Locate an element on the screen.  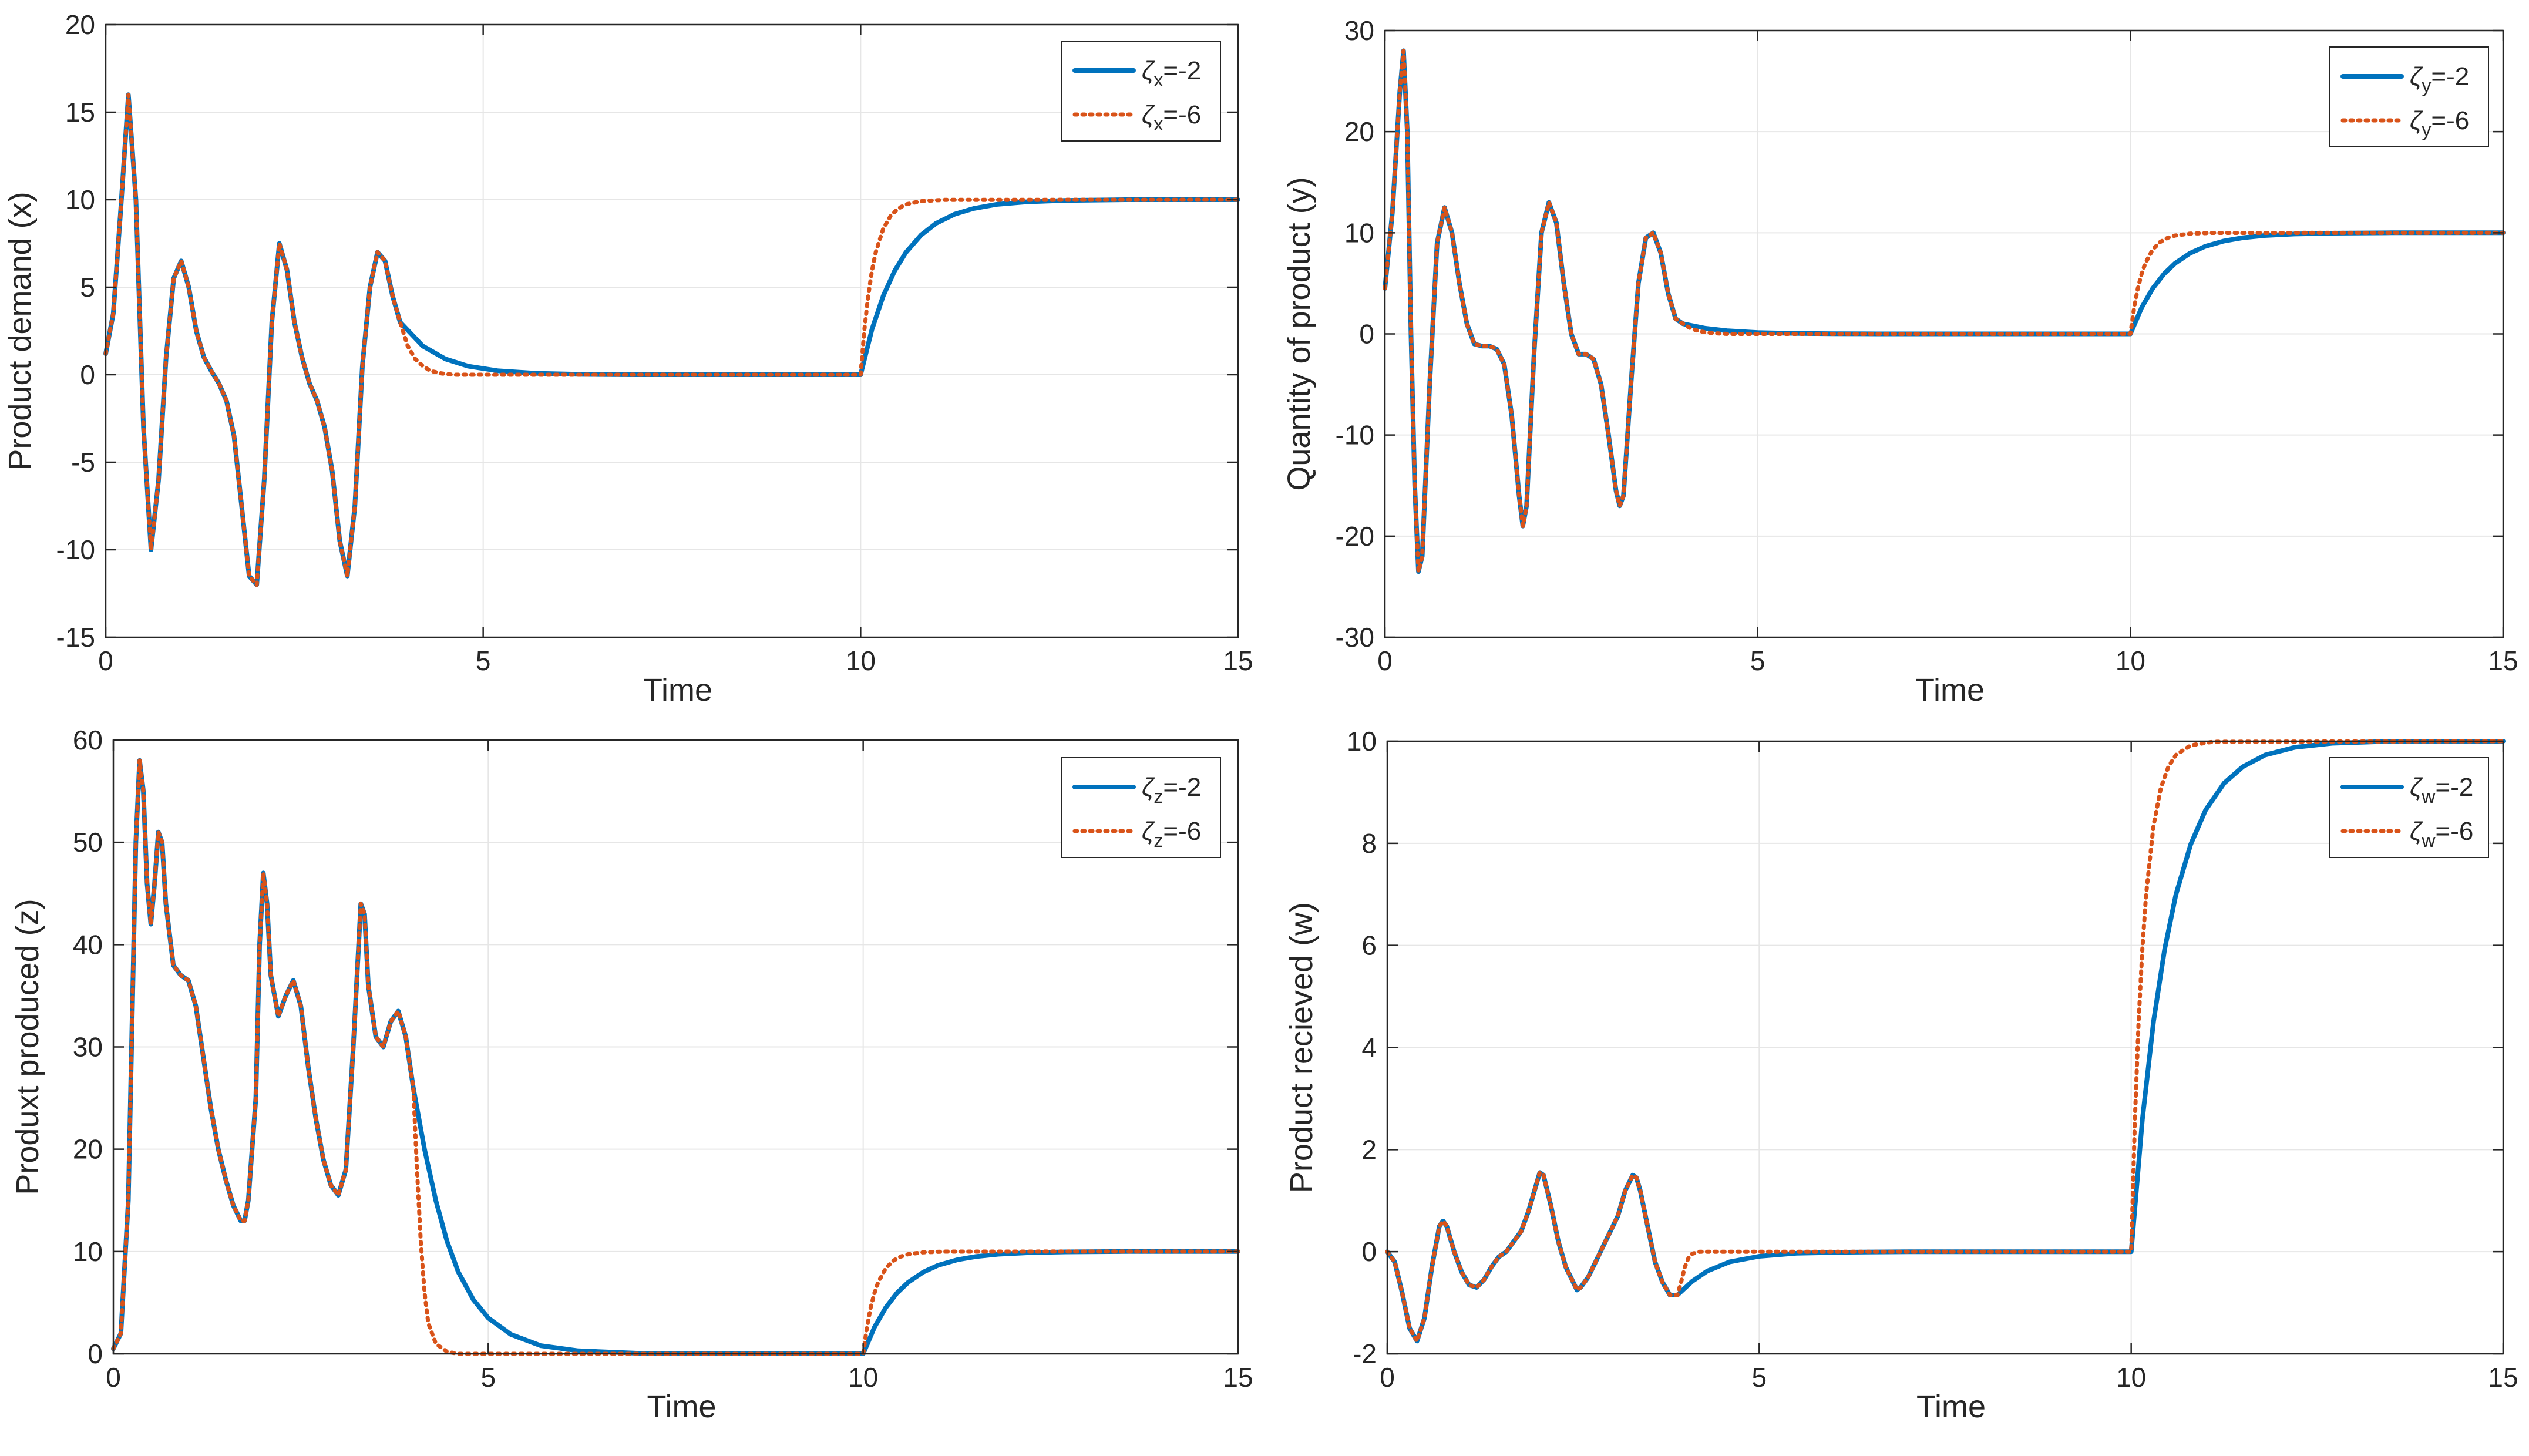
y-axis-label: Product demand (x) is located at coordinates (20, 330).